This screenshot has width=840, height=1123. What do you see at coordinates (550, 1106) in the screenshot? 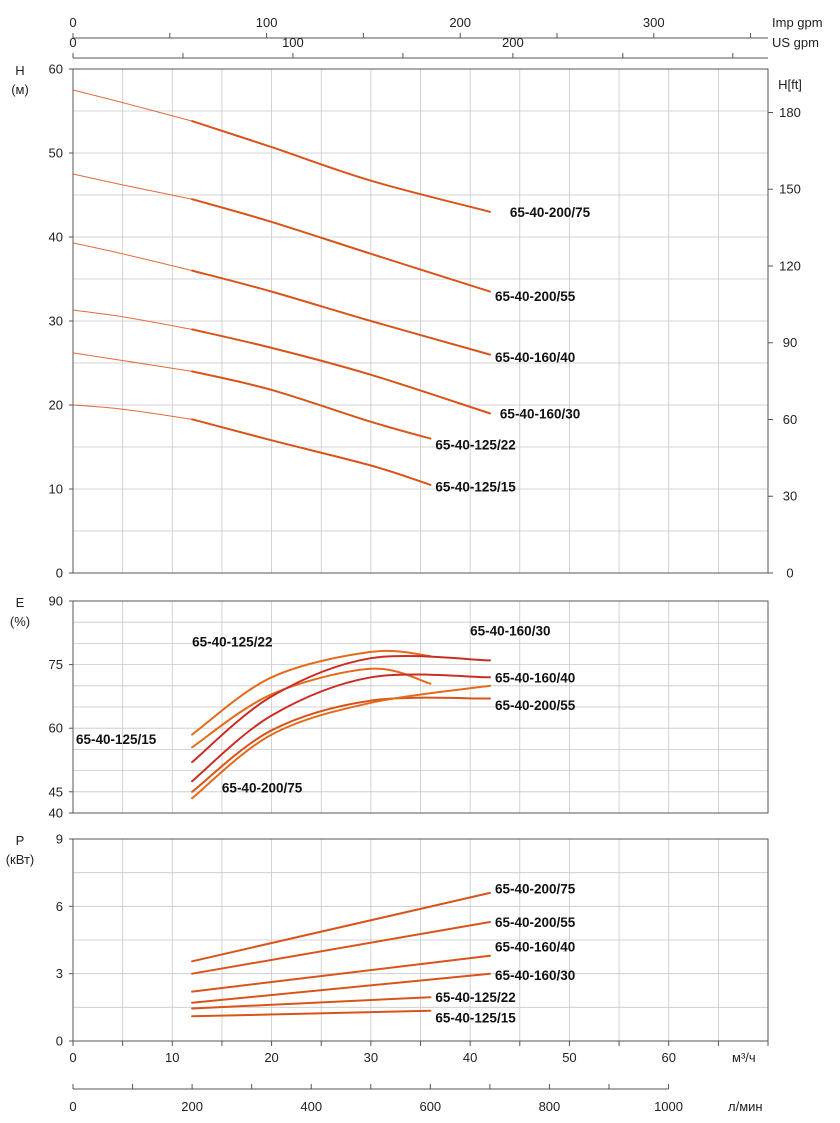
I see `lpm-tick-label: 800` at bounding box center [550, 1106].